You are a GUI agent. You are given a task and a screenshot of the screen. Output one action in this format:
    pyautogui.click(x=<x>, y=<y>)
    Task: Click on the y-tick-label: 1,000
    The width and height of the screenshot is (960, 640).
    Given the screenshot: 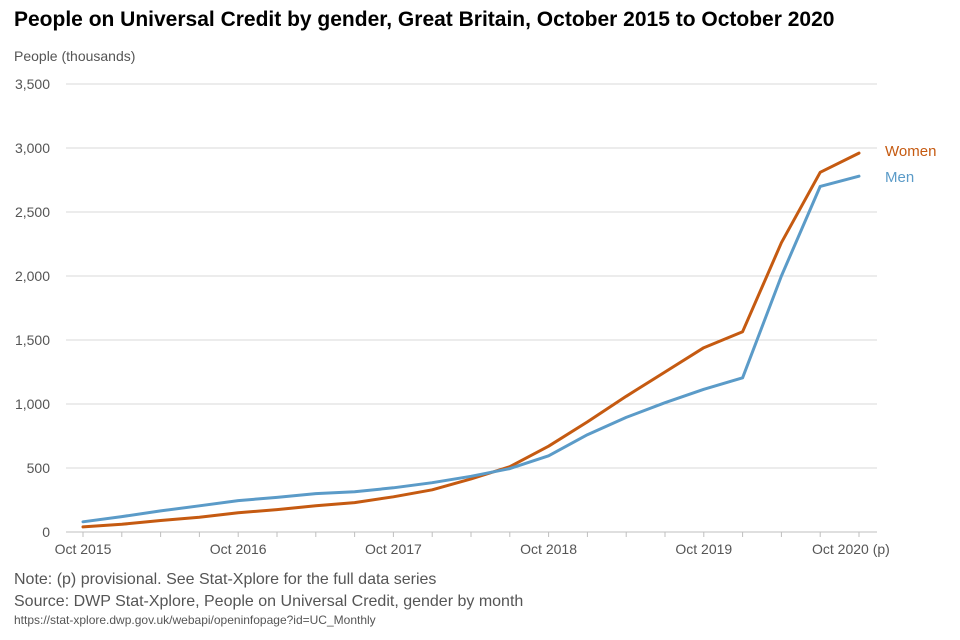 What is the action you would take?
    pyautogui.click(x=32, y=404)
    